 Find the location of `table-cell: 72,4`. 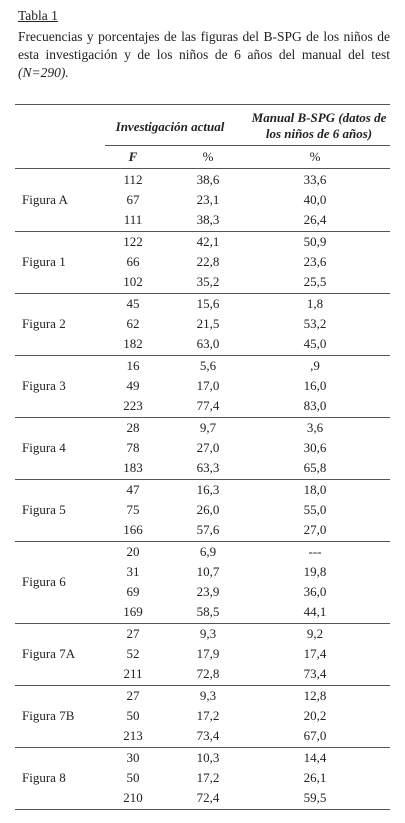

table-cell: 72,4 is located at coordinates (208, 797).